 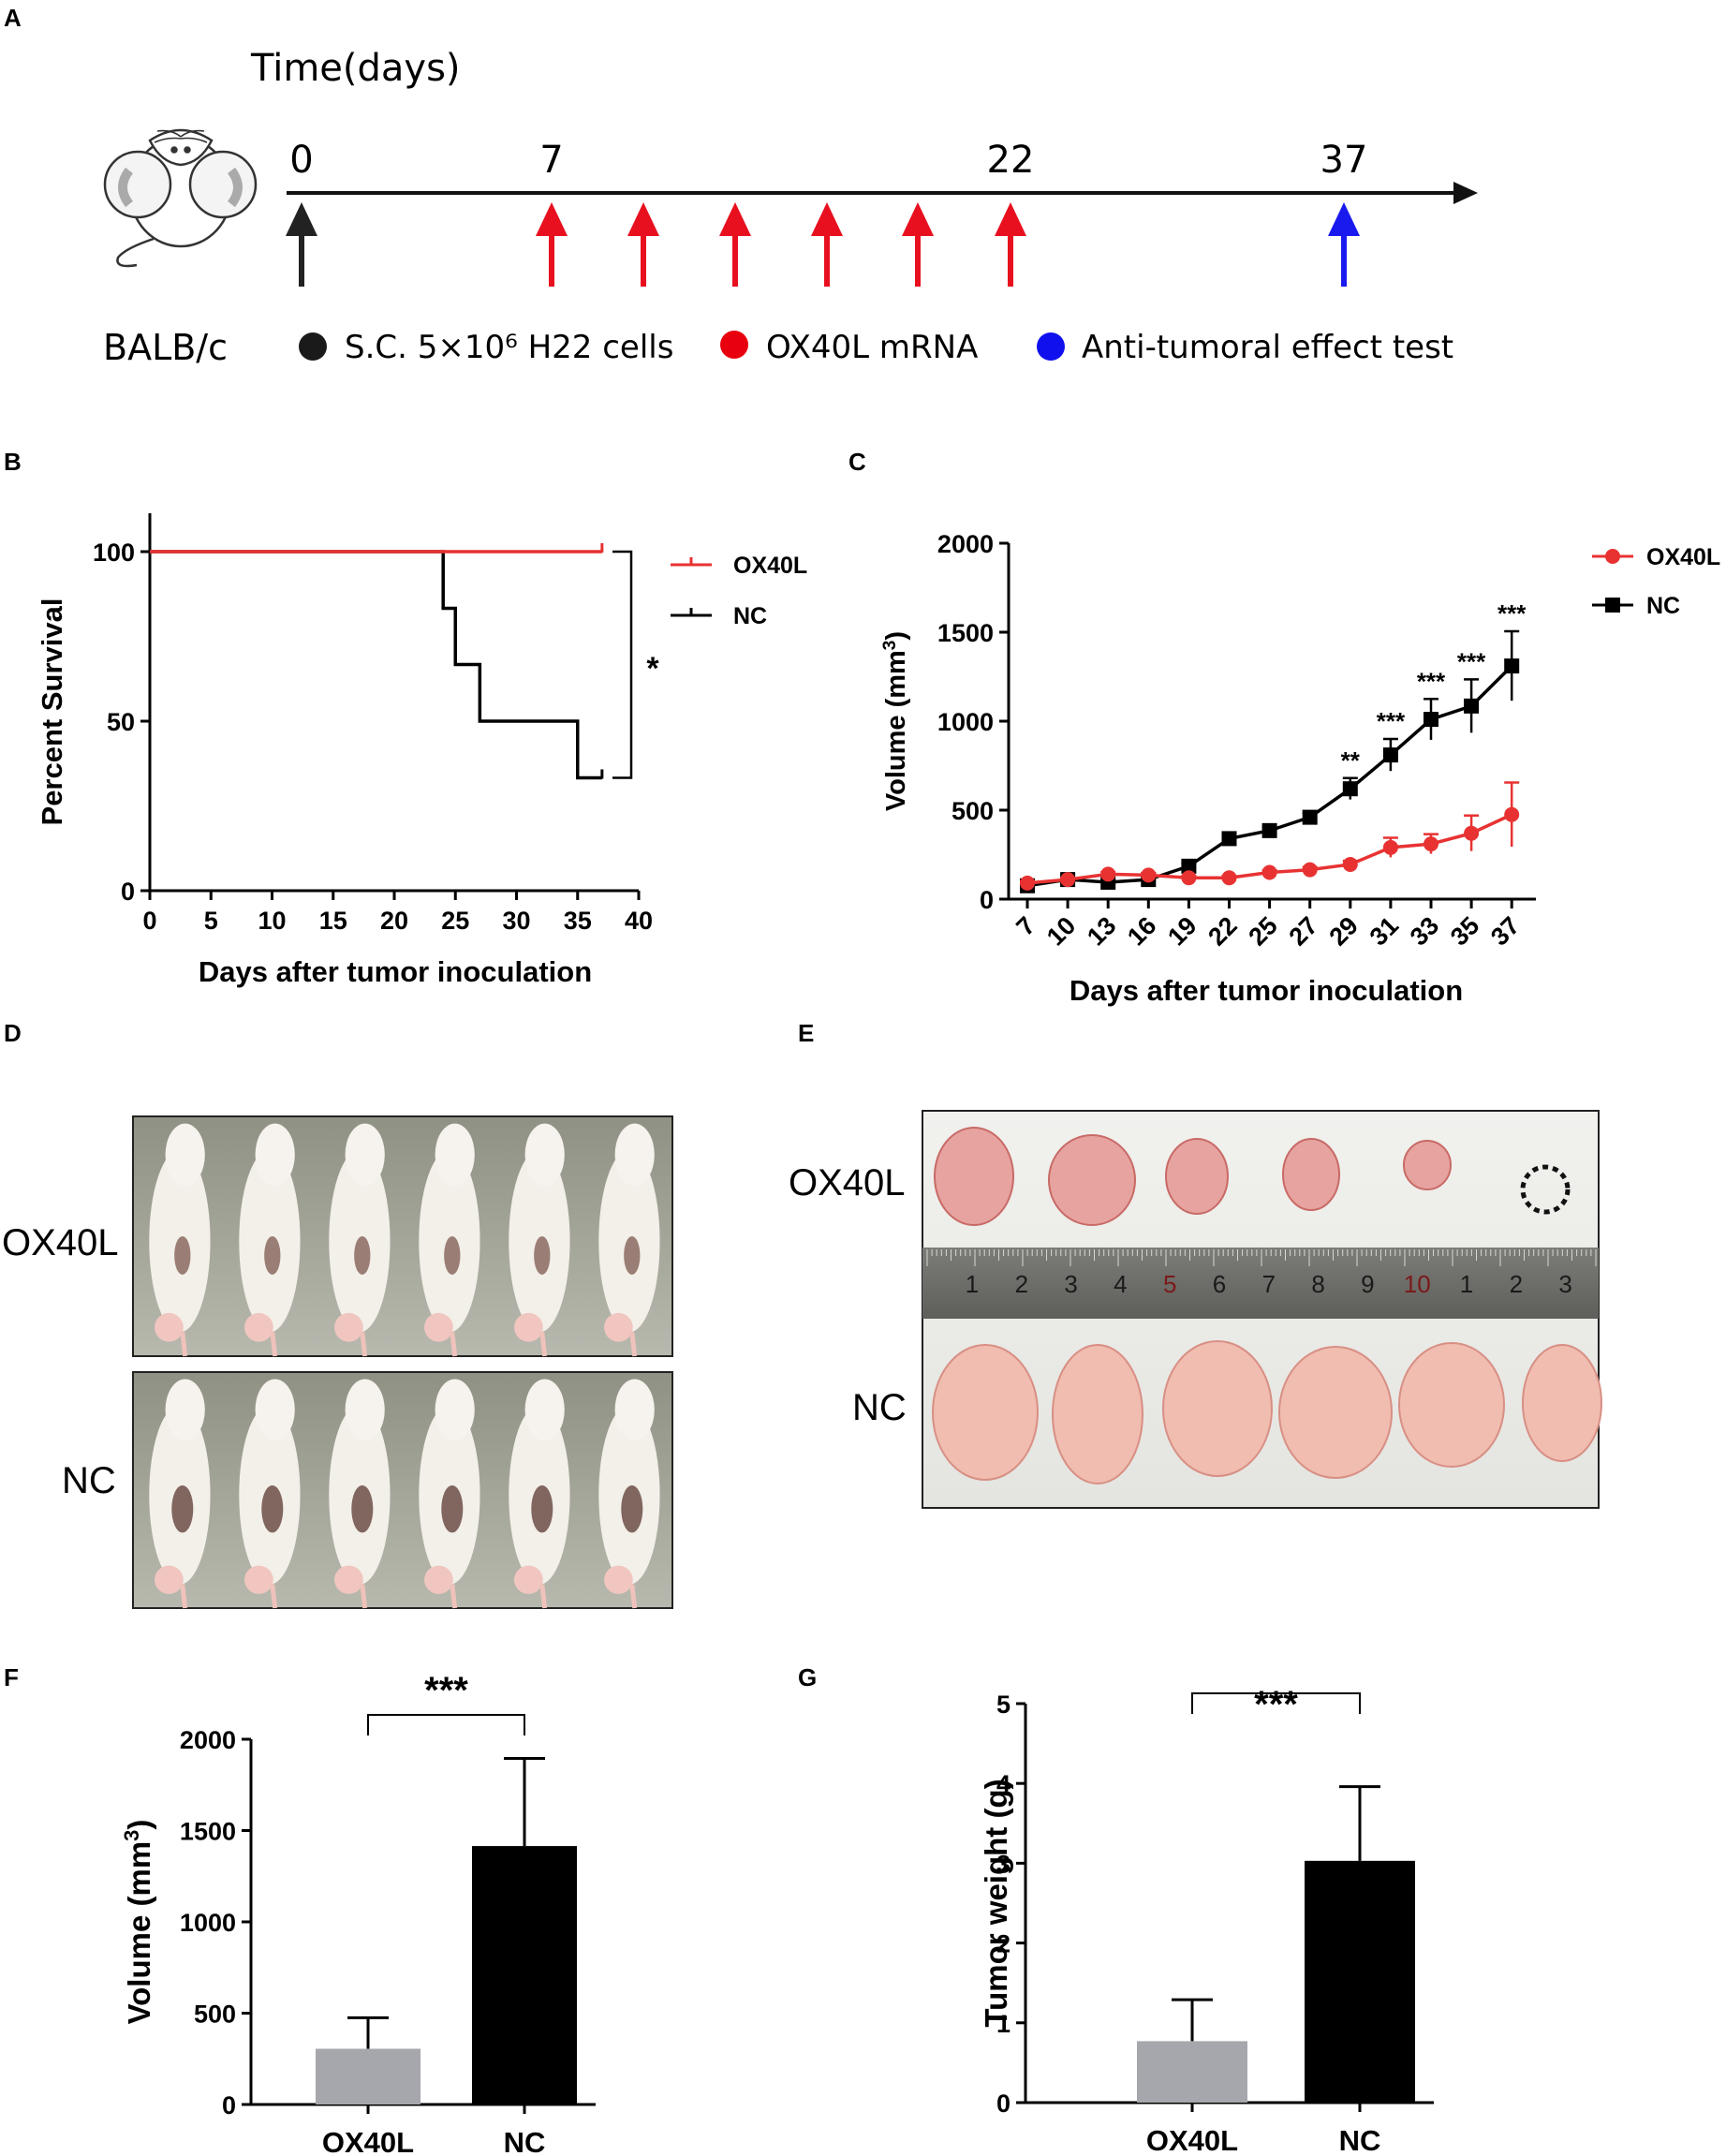 What do you see at coordinates (301, 219) in the screenshot?
I see `inoculation-arrow-head` at bounding box center [301, 219].